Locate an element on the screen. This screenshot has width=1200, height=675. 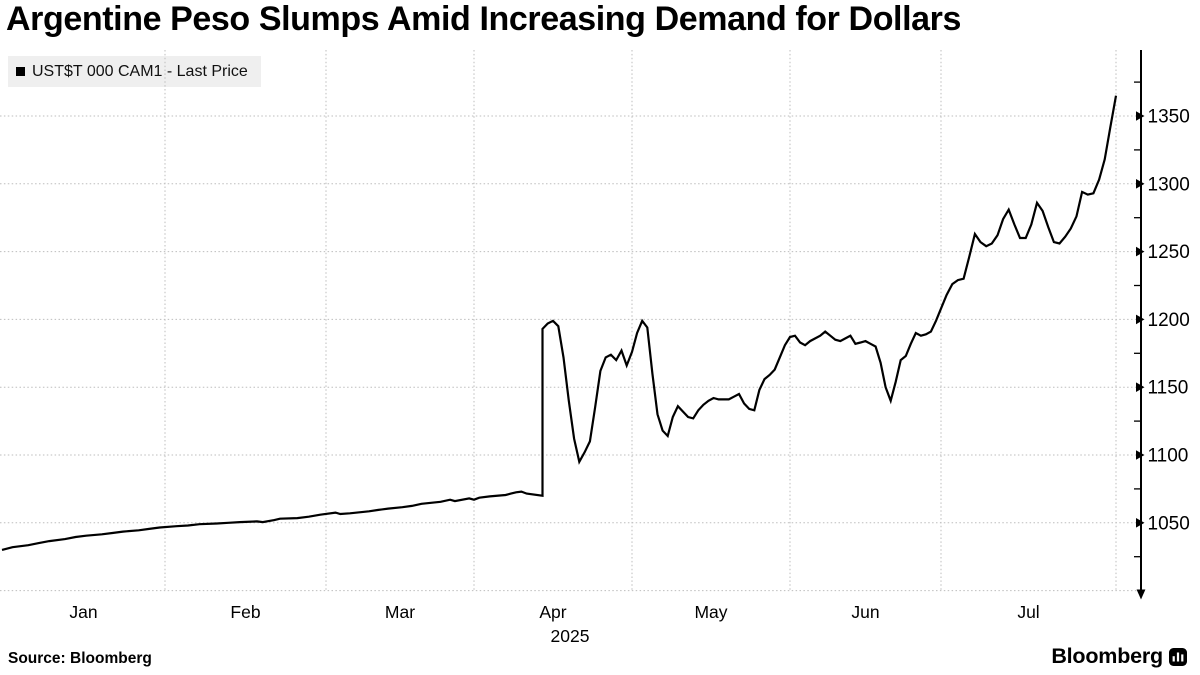
x-tick-label-jul: Jul is located at coordinates (1028, 612).